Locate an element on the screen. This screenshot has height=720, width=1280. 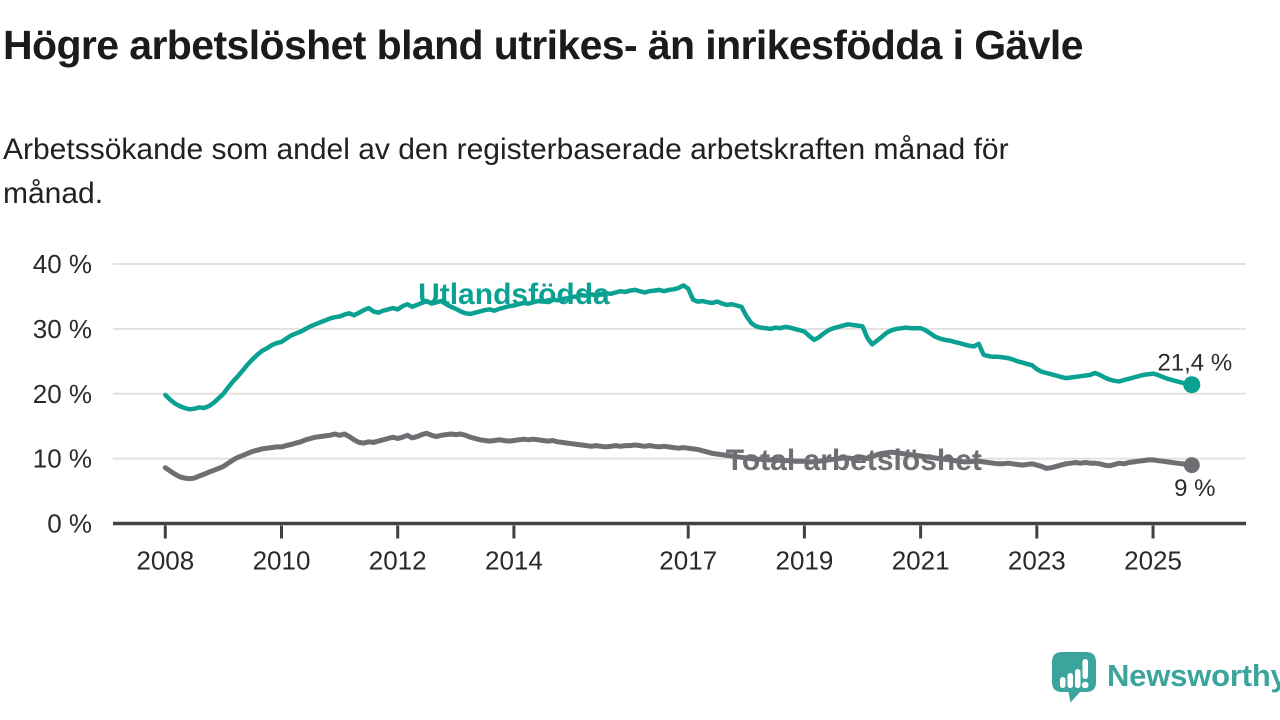
y-tick-label-30: 30 % is located at coordinates (62, 329).